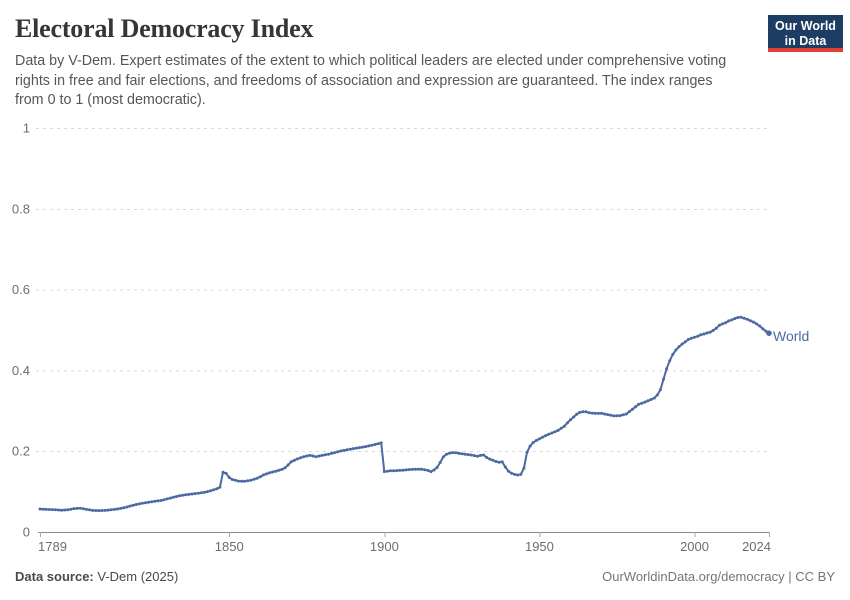  What do you see at coordinates (791, 336) in the screenshot?
I see `series-label-world: World` at bounding box center [791, 336].